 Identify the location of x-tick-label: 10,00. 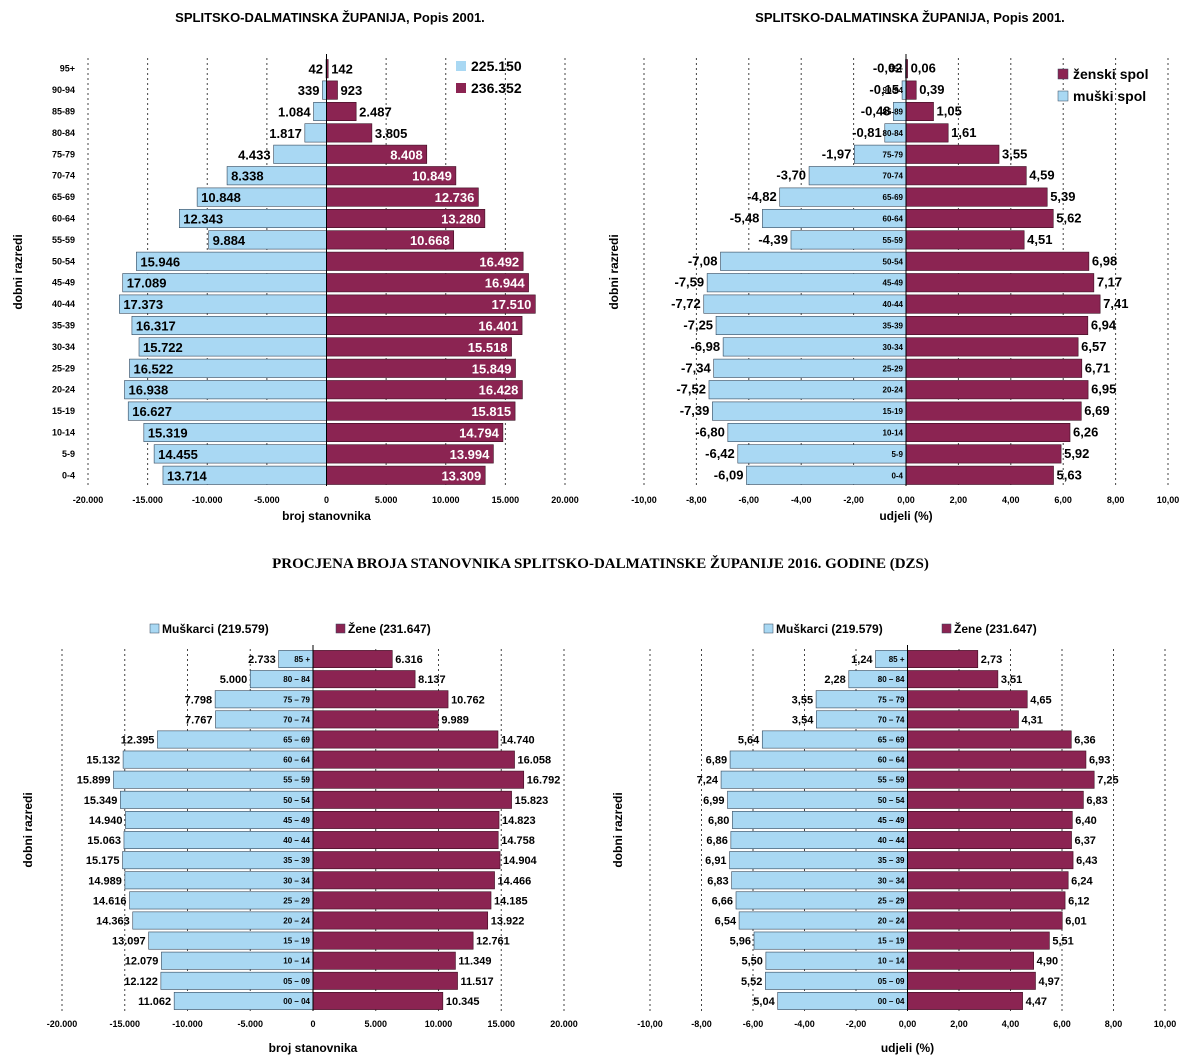
(1165, 1024).